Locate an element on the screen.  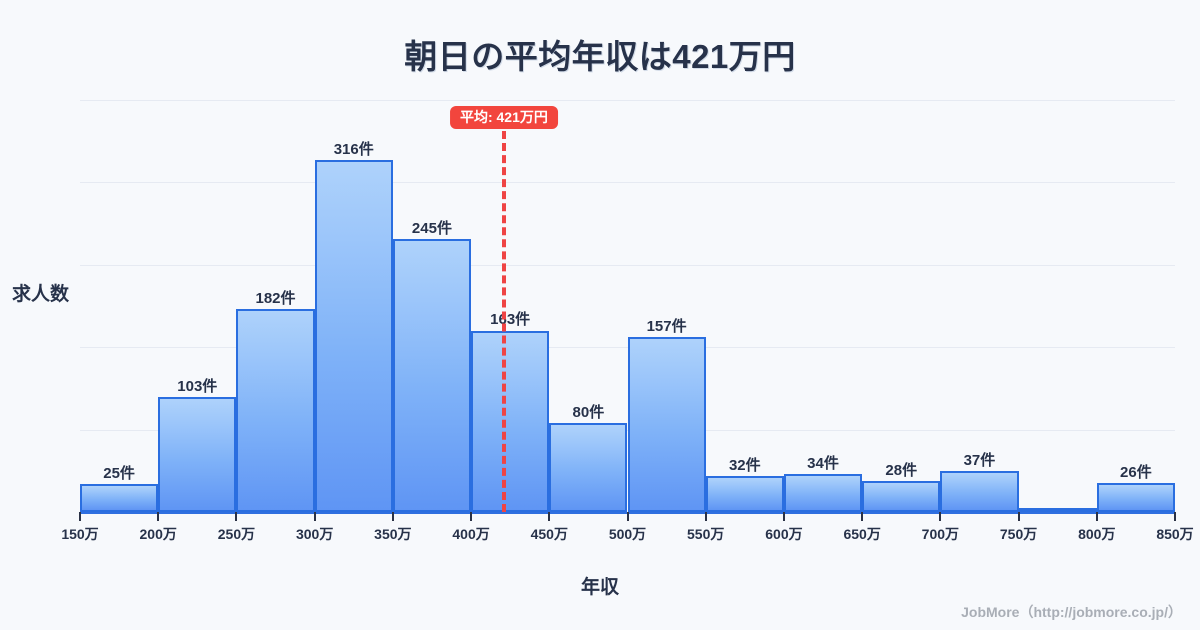
bar-value-label: 163件 is located at coordinates (510, 320).